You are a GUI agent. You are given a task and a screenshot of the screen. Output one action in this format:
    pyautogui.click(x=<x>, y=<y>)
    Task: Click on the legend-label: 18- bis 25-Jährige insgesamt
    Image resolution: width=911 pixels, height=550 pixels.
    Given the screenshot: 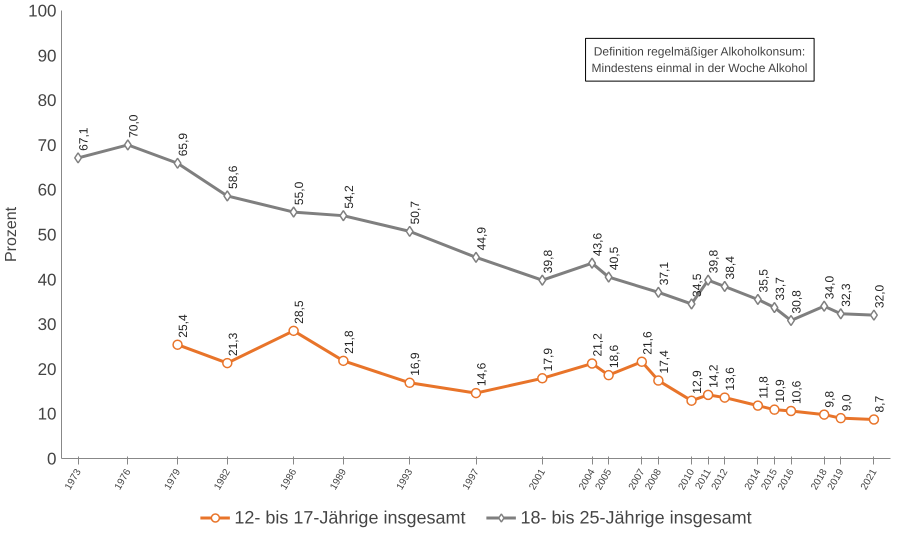 What is the action you would take?
    pyautogui.click(x=636, y=517)
    